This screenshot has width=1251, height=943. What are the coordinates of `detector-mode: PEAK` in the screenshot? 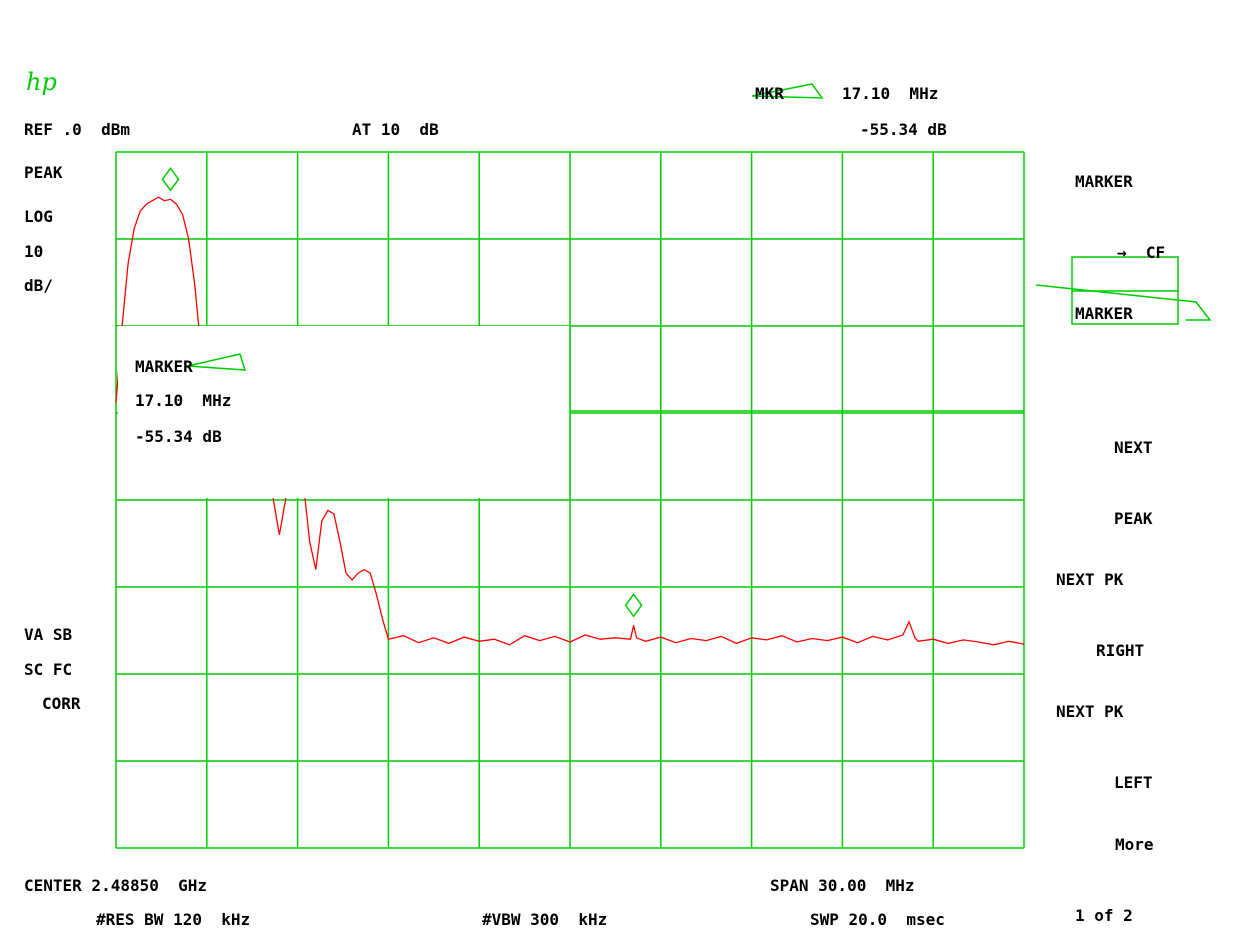 It's located at (43, 172).